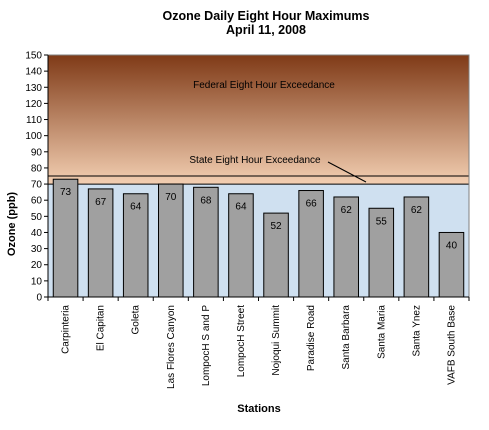  Describe the element at coordinates (37, 201) in the screenshot. I see `y-tick-label: 60` at that location.